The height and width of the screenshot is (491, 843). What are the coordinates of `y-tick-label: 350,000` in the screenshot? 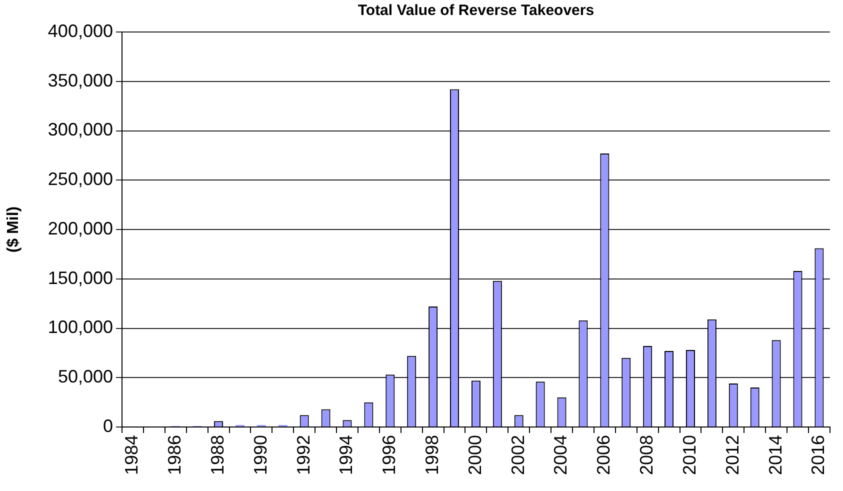 It's located at (80, 80).